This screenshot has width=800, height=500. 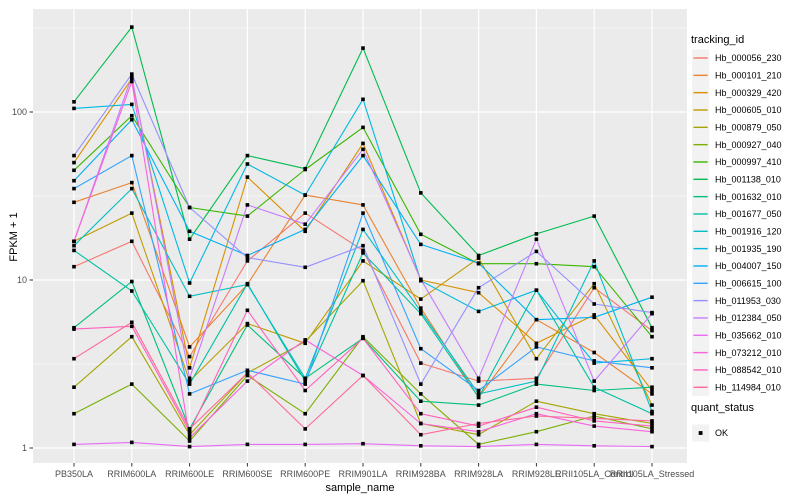 What do you see at coordinates (748, 370) in the screenshot?
I see `legend-item-label: Hb_088542_010` at bounding box center [748, 370].